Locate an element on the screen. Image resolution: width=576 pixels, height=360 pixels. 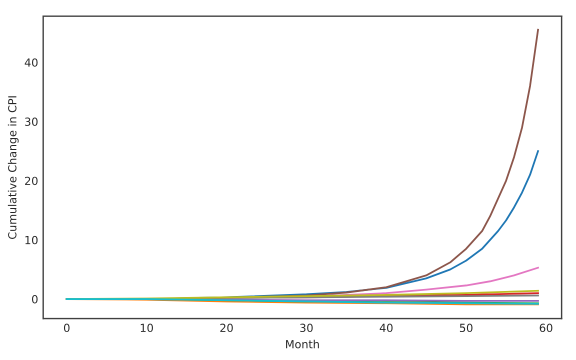
y-tick-label: 10 is located at coordinates (31, 240).